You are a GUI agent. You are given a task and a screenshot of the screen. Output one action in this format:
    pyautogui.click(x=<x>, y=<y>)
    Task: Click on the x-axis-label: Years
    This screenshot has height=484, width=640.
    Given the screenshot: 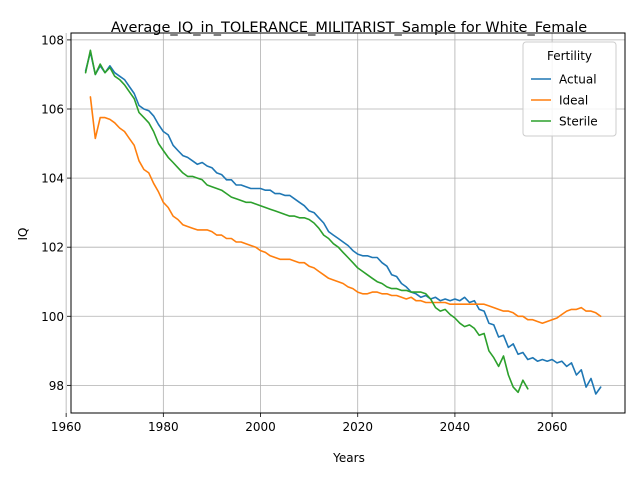 What is the action you would take?
    pyautogui.click(x=348, y=458)
    